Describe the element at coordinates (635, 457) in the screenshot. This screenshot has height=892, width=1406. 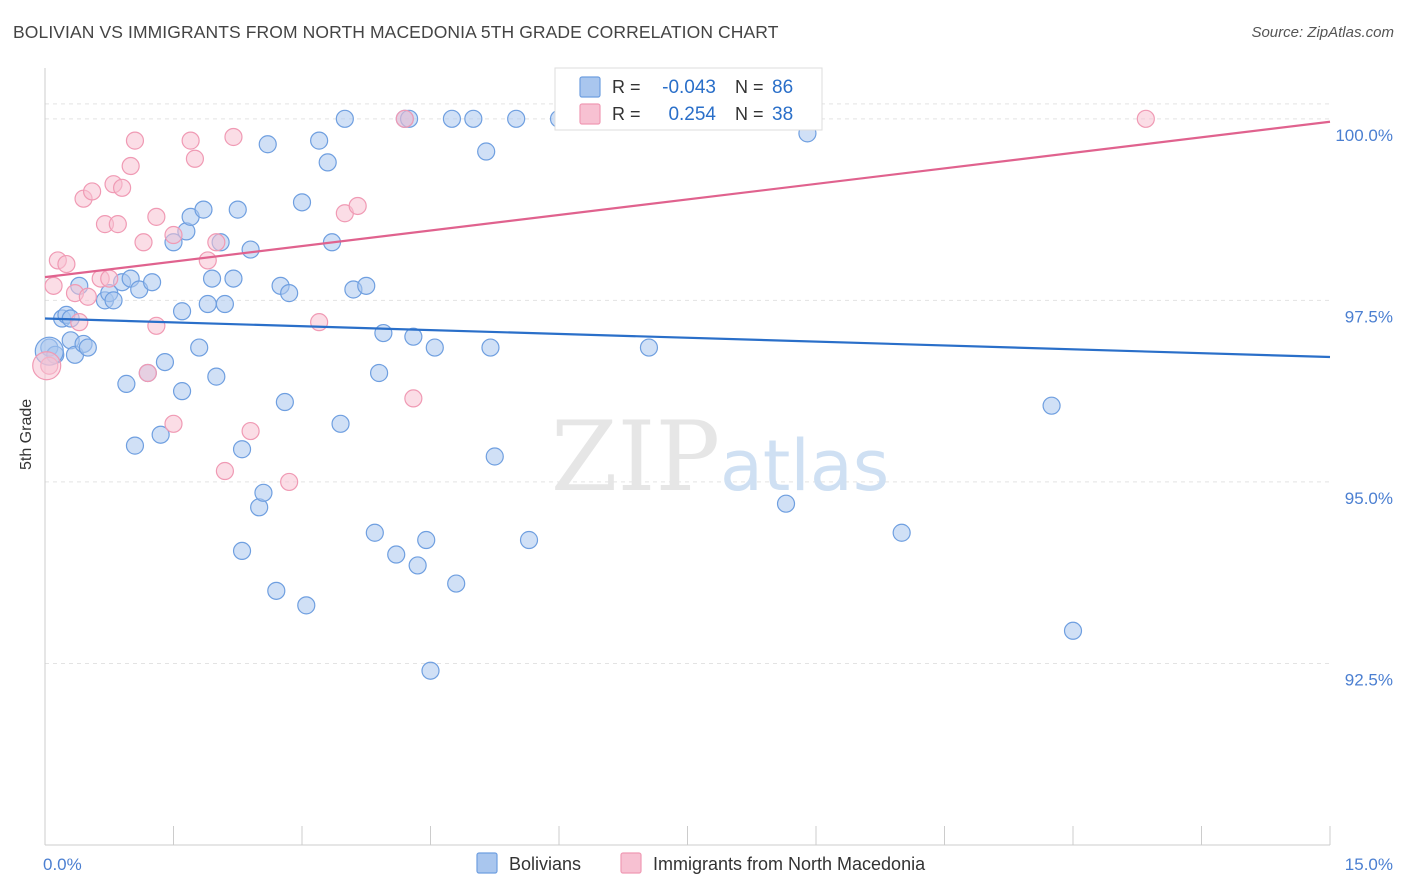
I see `watermark-zip: ZIP` at that location.